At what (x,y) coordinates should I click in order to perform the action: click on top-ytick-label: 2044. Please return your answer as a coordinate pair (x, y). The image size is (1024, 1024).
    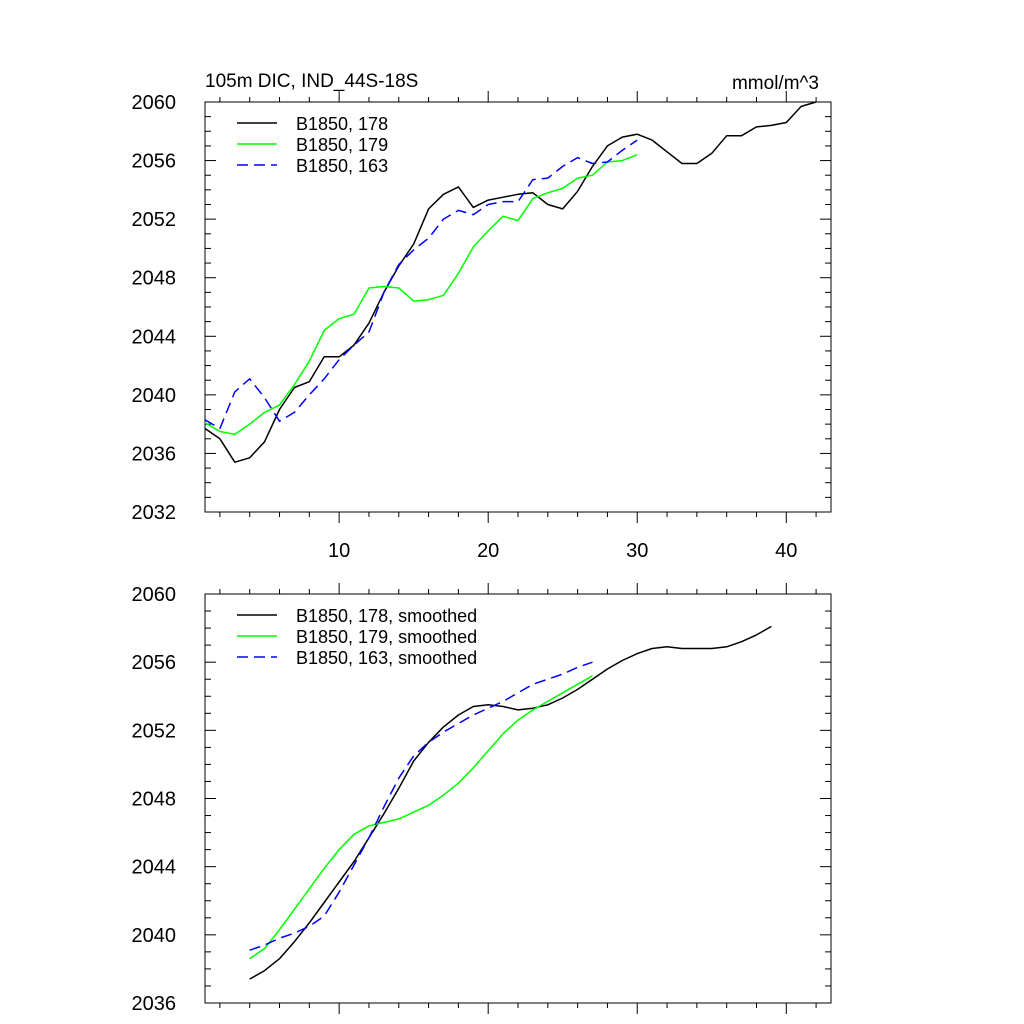
    Looking at the image, I should click on (154, 337).